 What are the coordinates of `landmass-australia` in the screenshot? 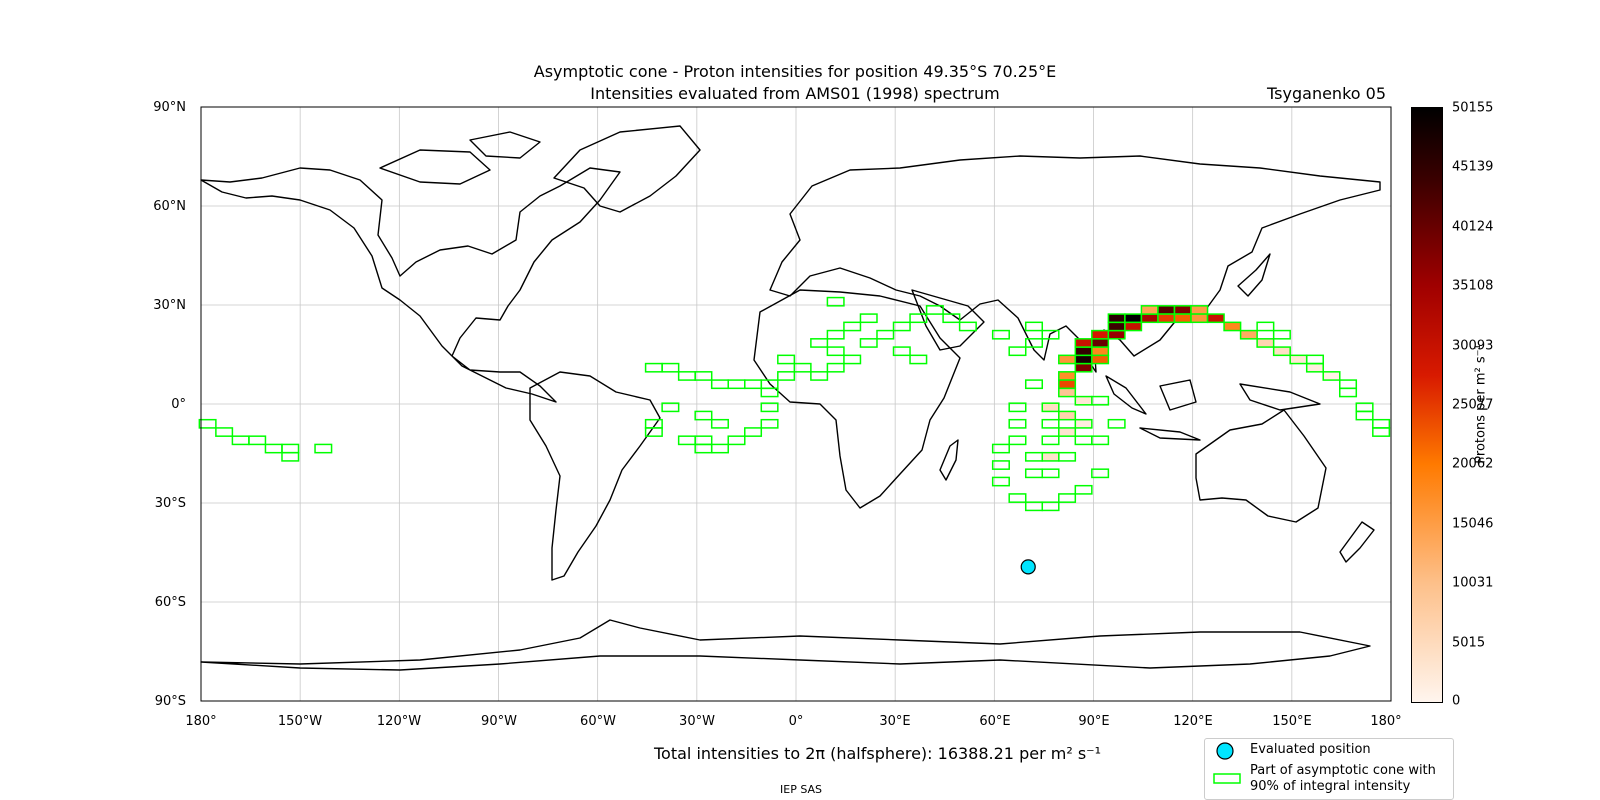 It's located at (1261, 466).